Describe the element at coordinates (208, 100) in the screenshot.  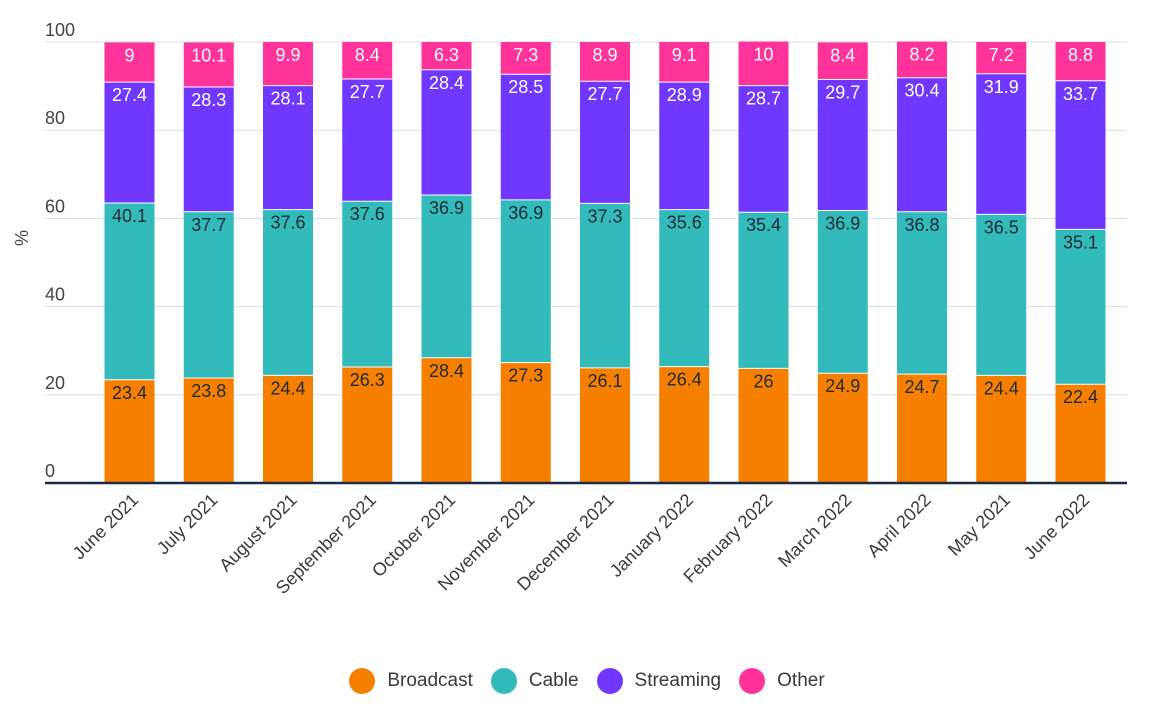
I see `data-label-streaming: 28.3` at that location.